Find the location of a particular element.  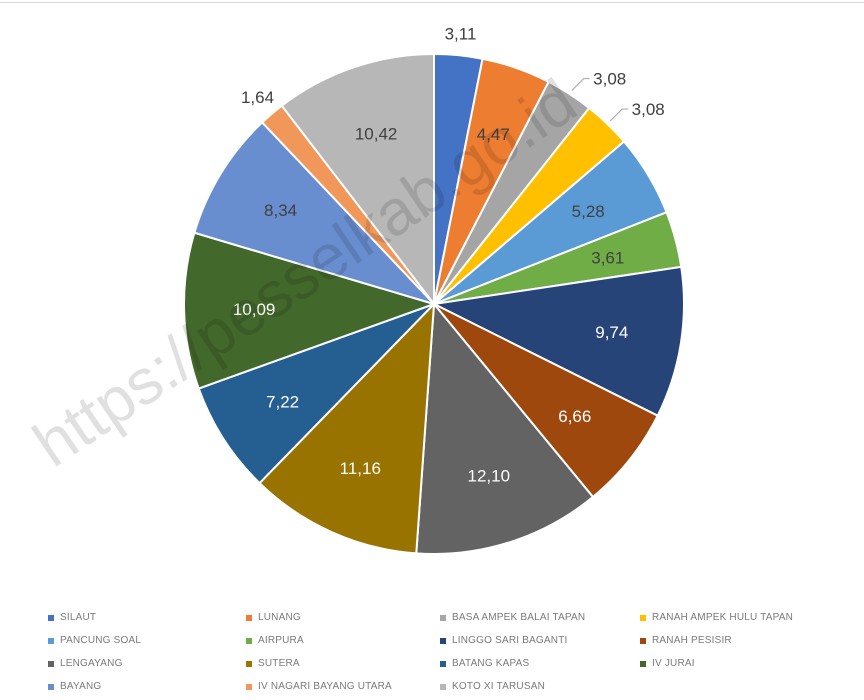

legend-item-11: IV JURAI is located at coordinates (667, 663).